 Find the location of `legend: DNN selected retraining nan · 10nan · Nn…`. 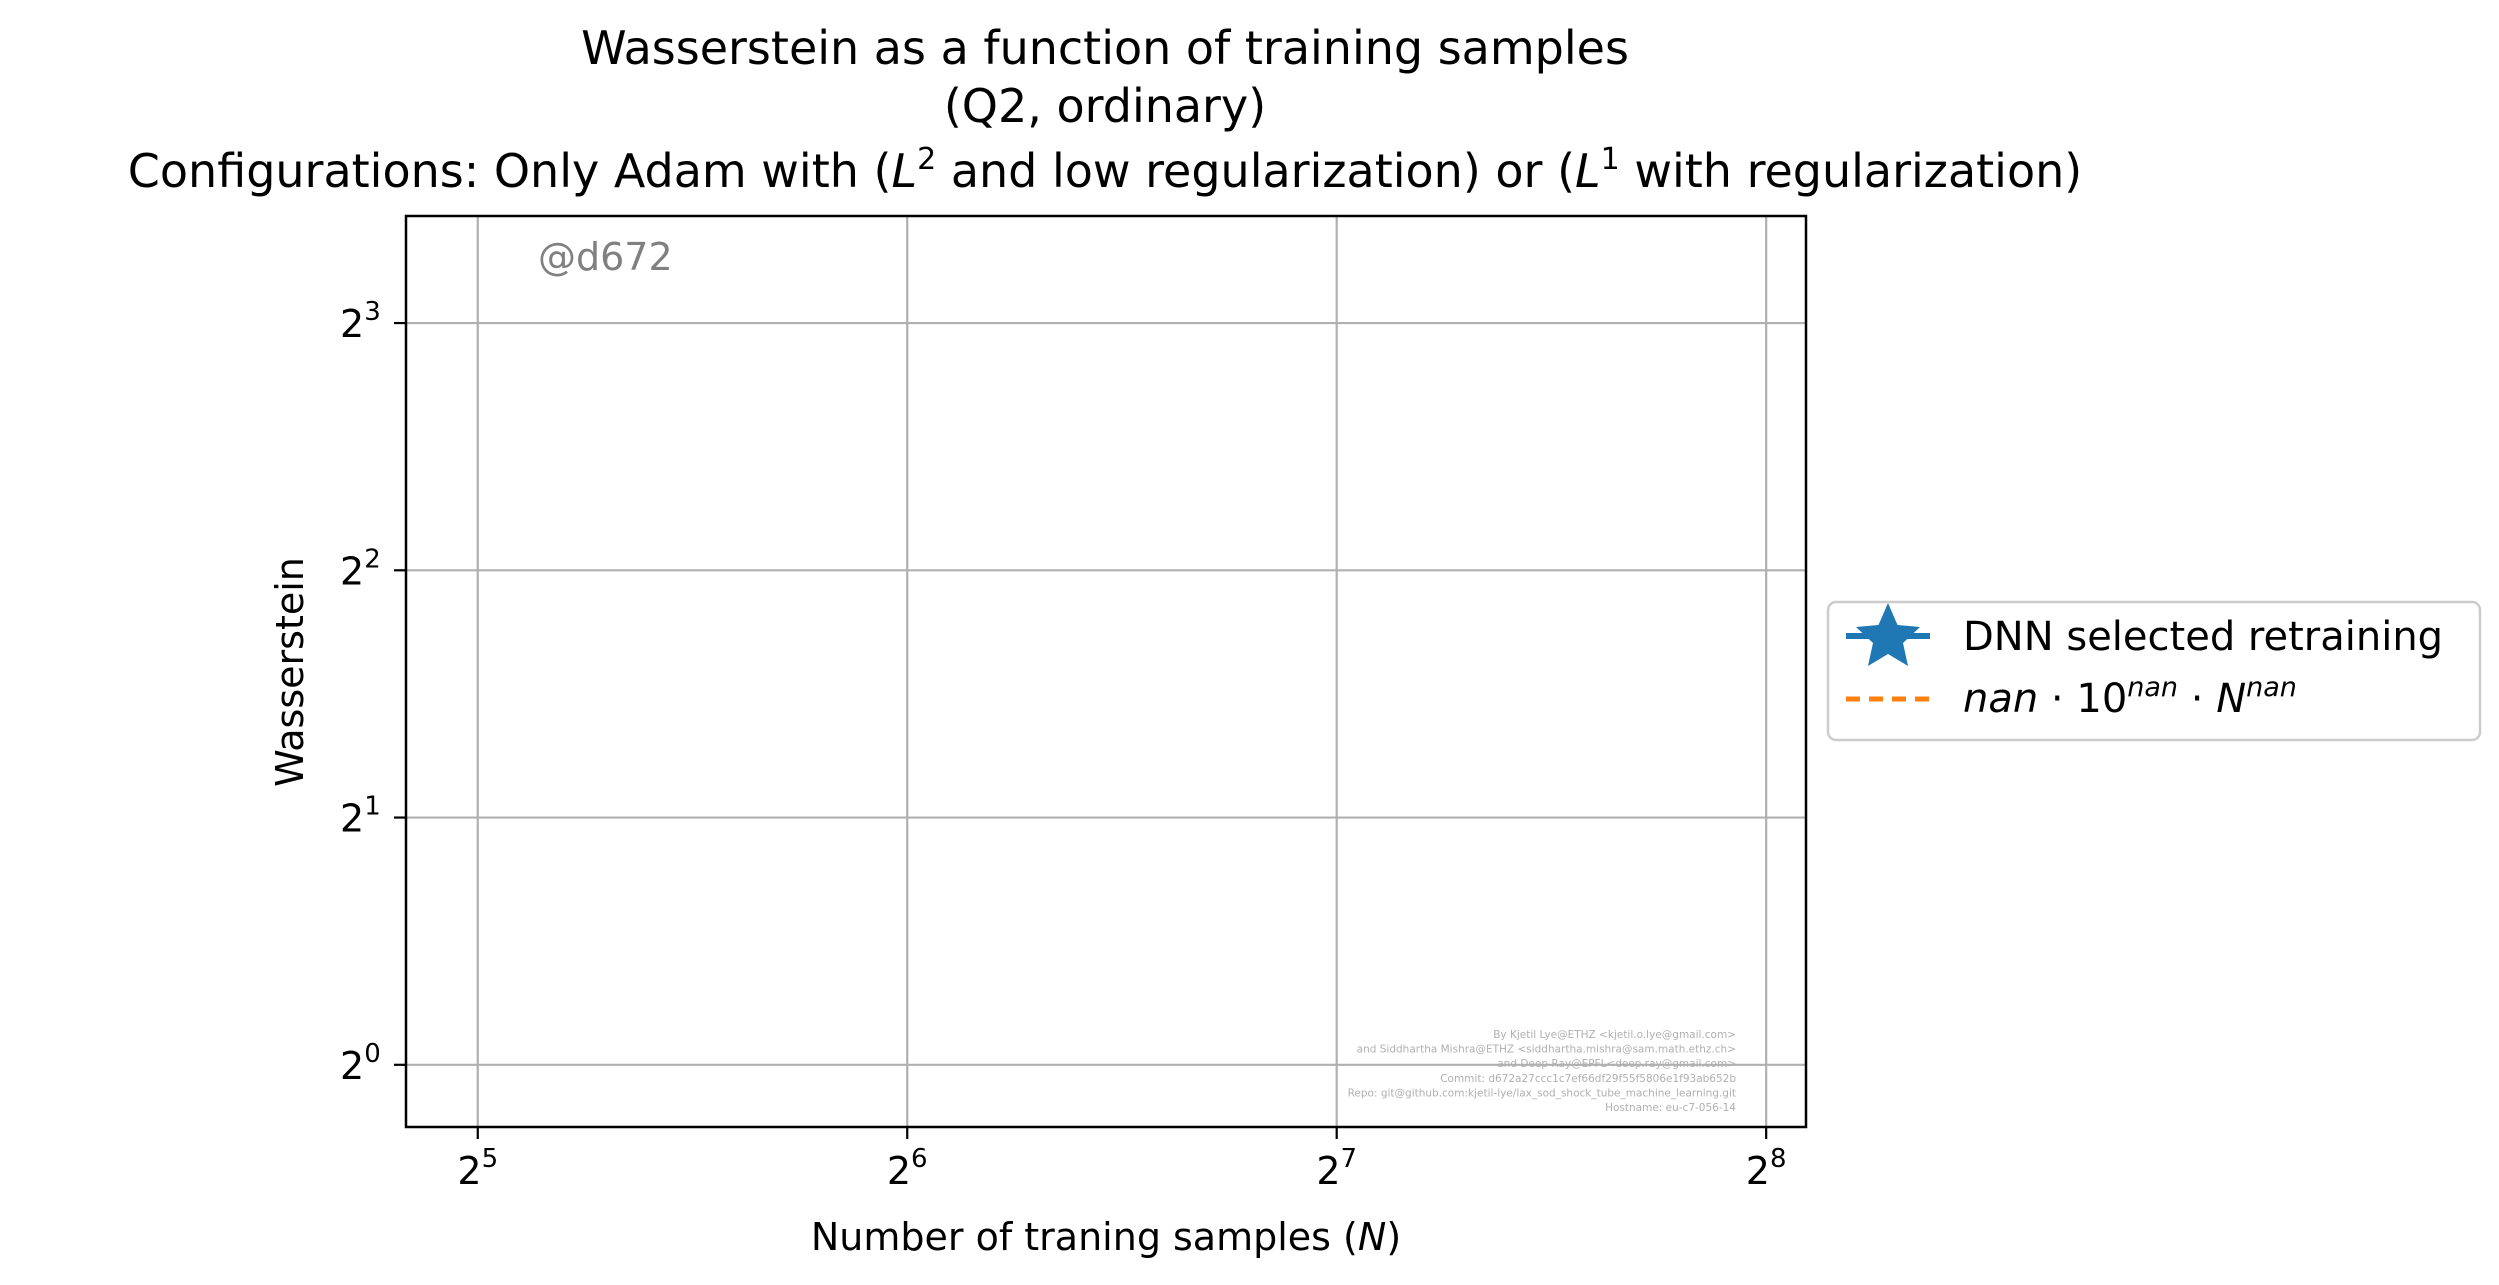

legend: DNN selected retraining nan · 10nan · Nn… is located at coordinates (2154, 671).